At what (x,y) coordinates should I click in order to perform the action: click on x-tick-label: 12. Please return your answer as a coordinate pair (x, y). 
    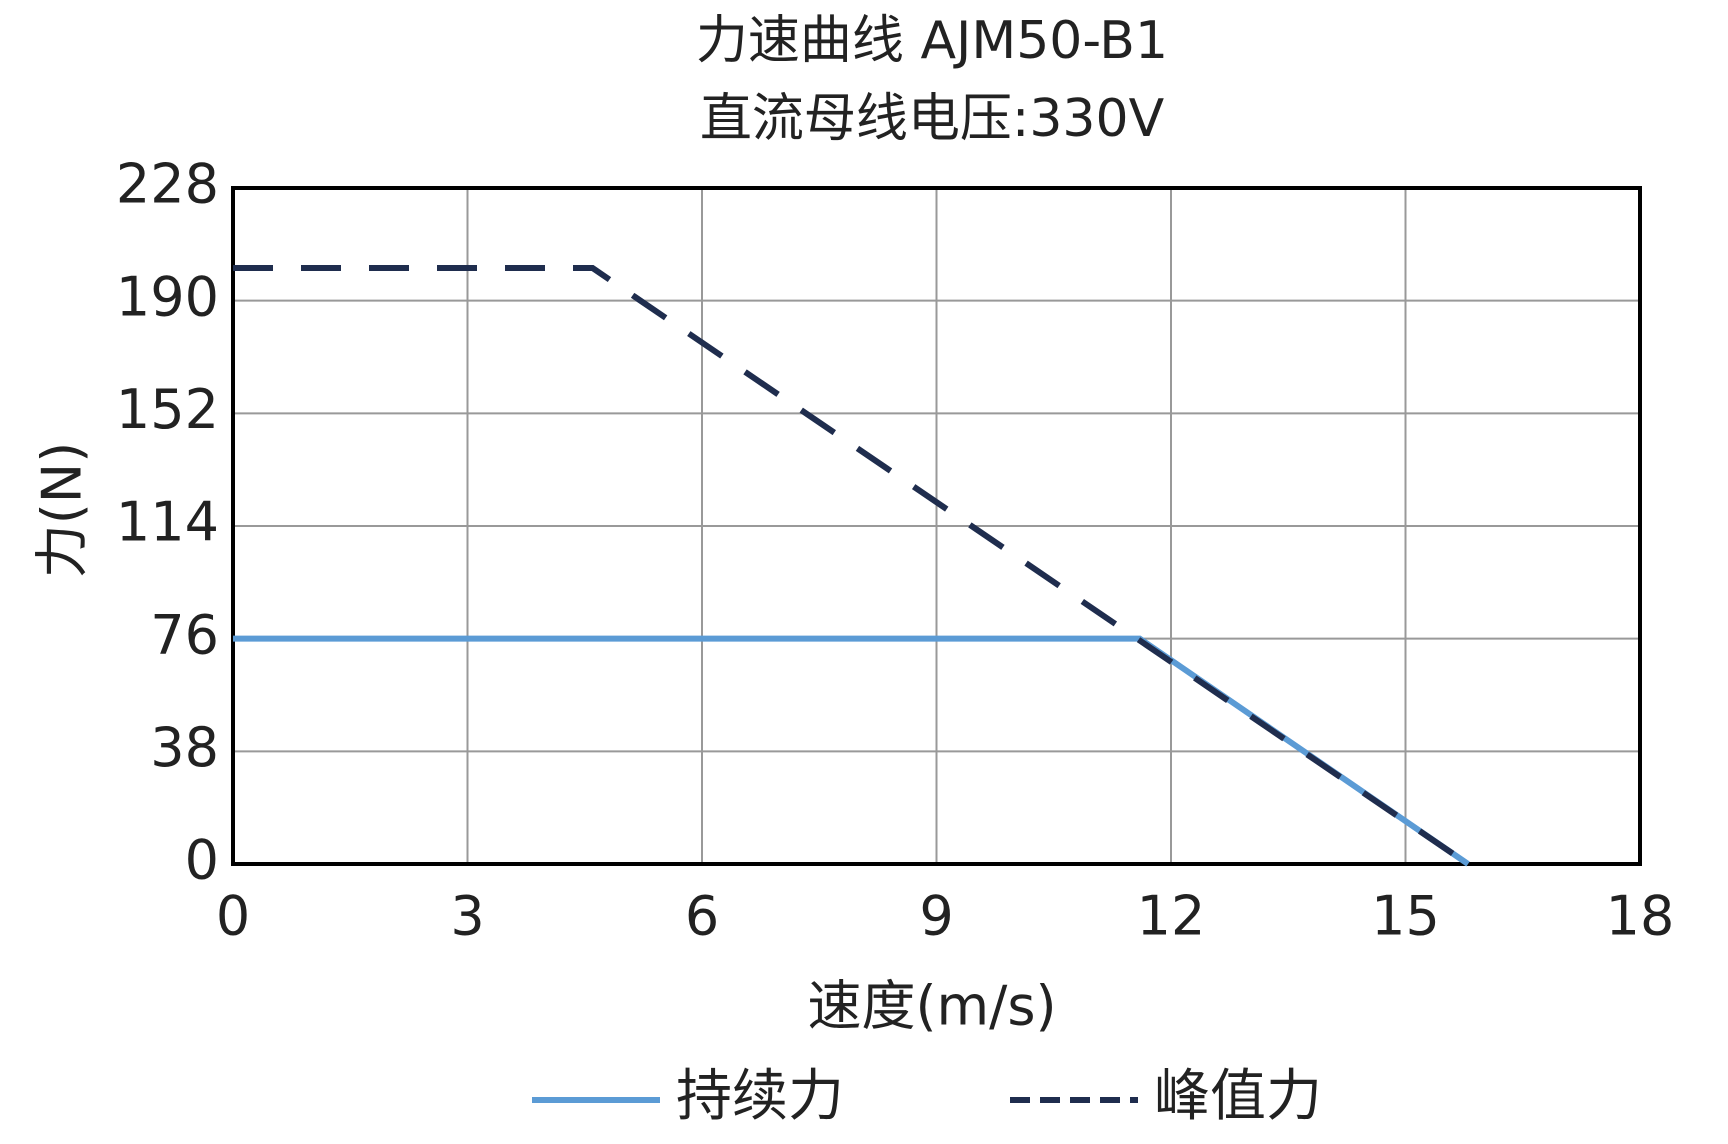
    Looking at the image, I should click on (1171, 916).